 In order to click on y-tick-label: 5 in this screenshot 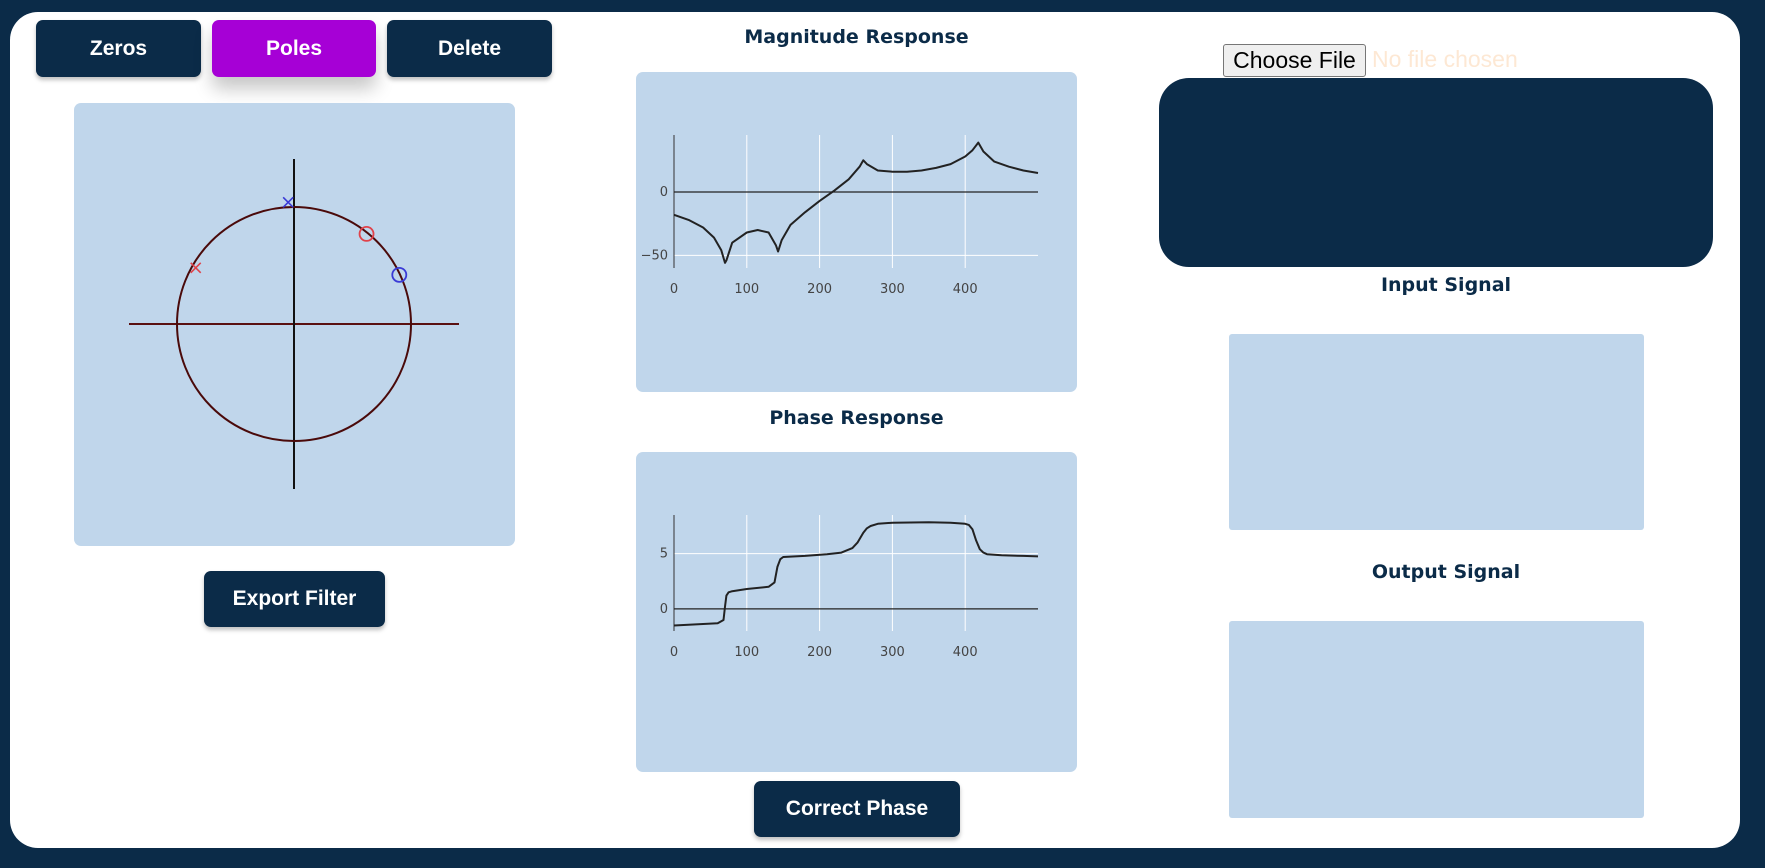, I will do `click(664, 554)`.